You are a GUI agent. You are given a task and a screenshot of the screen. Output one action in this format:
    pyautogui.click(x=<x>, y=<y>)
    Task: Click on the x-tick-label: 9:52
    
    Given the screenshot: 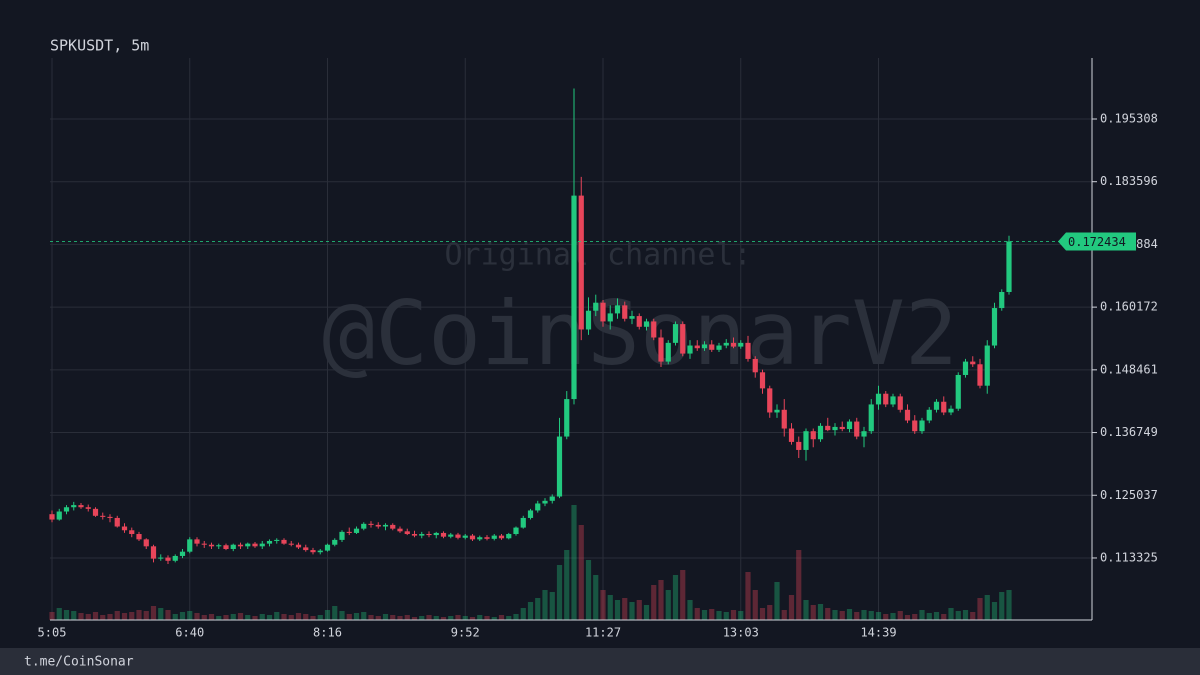 What is the action you would take?
    pyautogui.click(x=465, y=633)
    